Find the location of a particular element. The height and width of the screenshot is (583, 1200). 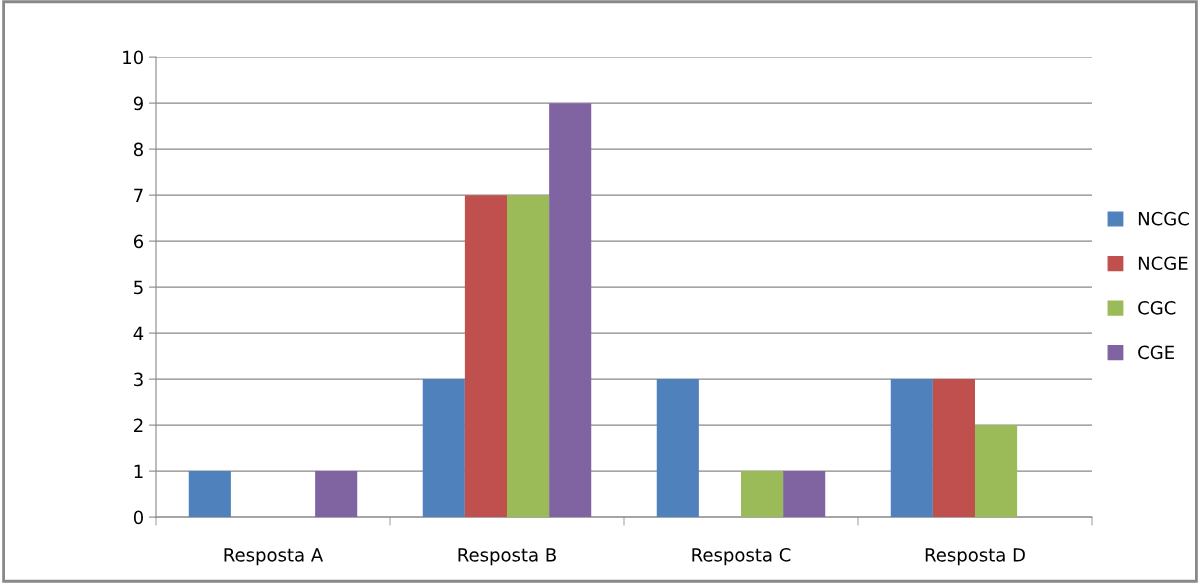

y-tick-label: 5 is located at coordinates (138, 287).